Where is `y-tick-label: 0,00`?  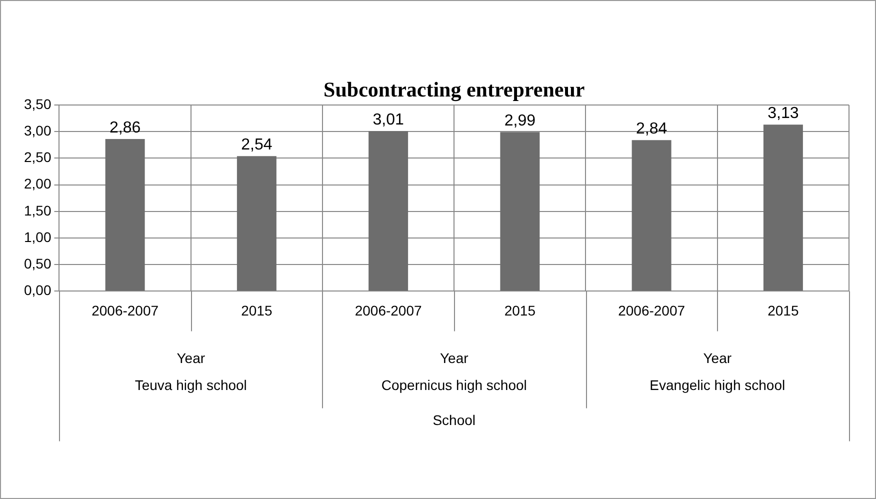 y-tick-label: 0,00 is located at coordinates (38, 290).